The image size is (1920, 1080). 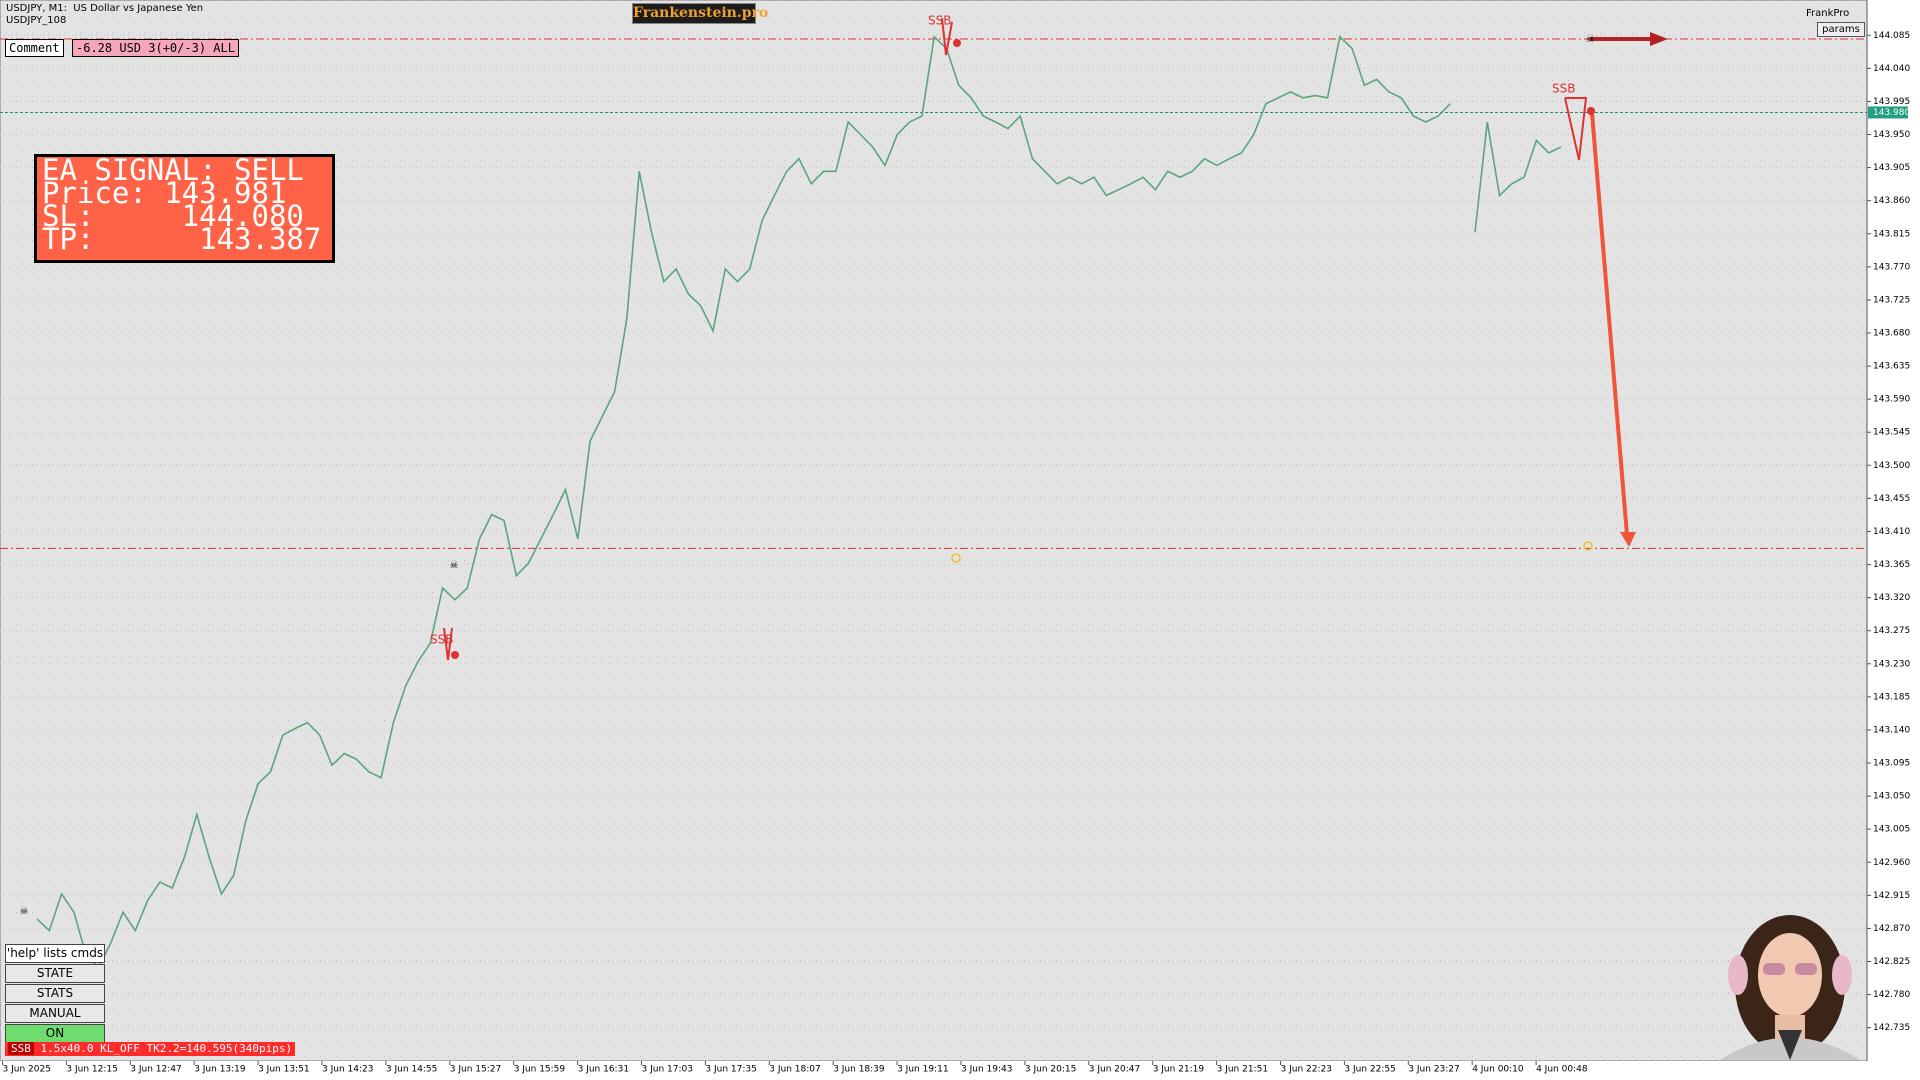 I want to click on x-tick-label: 3 Jun 12:15, so click(x=91, y=1070).